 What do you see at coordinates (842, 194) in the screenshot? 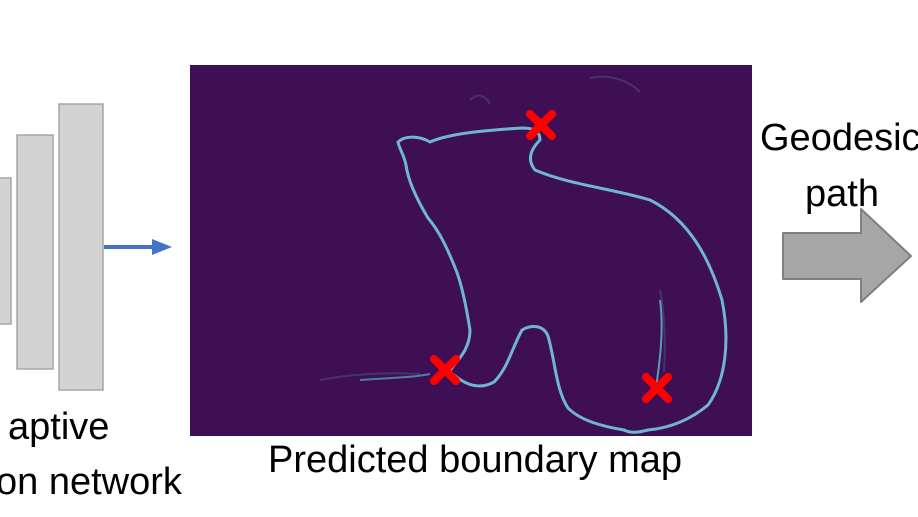
I see `geodesic-label-line2: path` at bounding box center [842, 194].